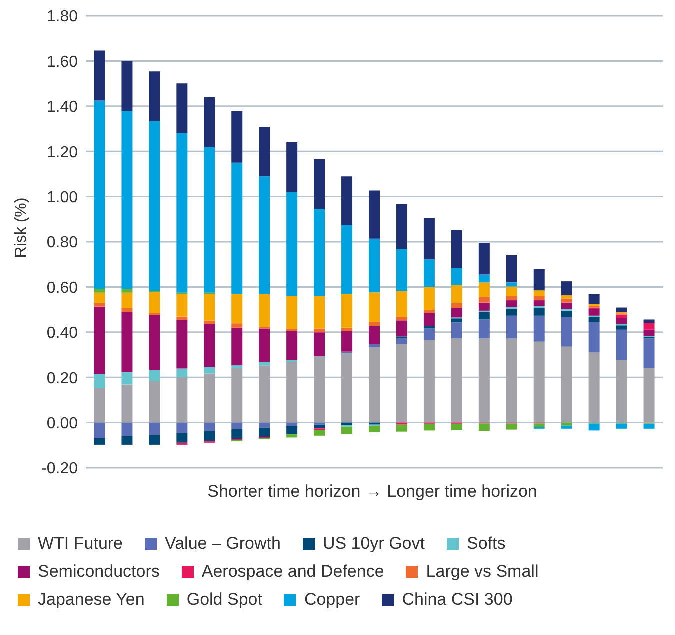 The height and width of the screenshot is (635, 675). I want to click on y-tick-label: 1.80, so click(62, 17).